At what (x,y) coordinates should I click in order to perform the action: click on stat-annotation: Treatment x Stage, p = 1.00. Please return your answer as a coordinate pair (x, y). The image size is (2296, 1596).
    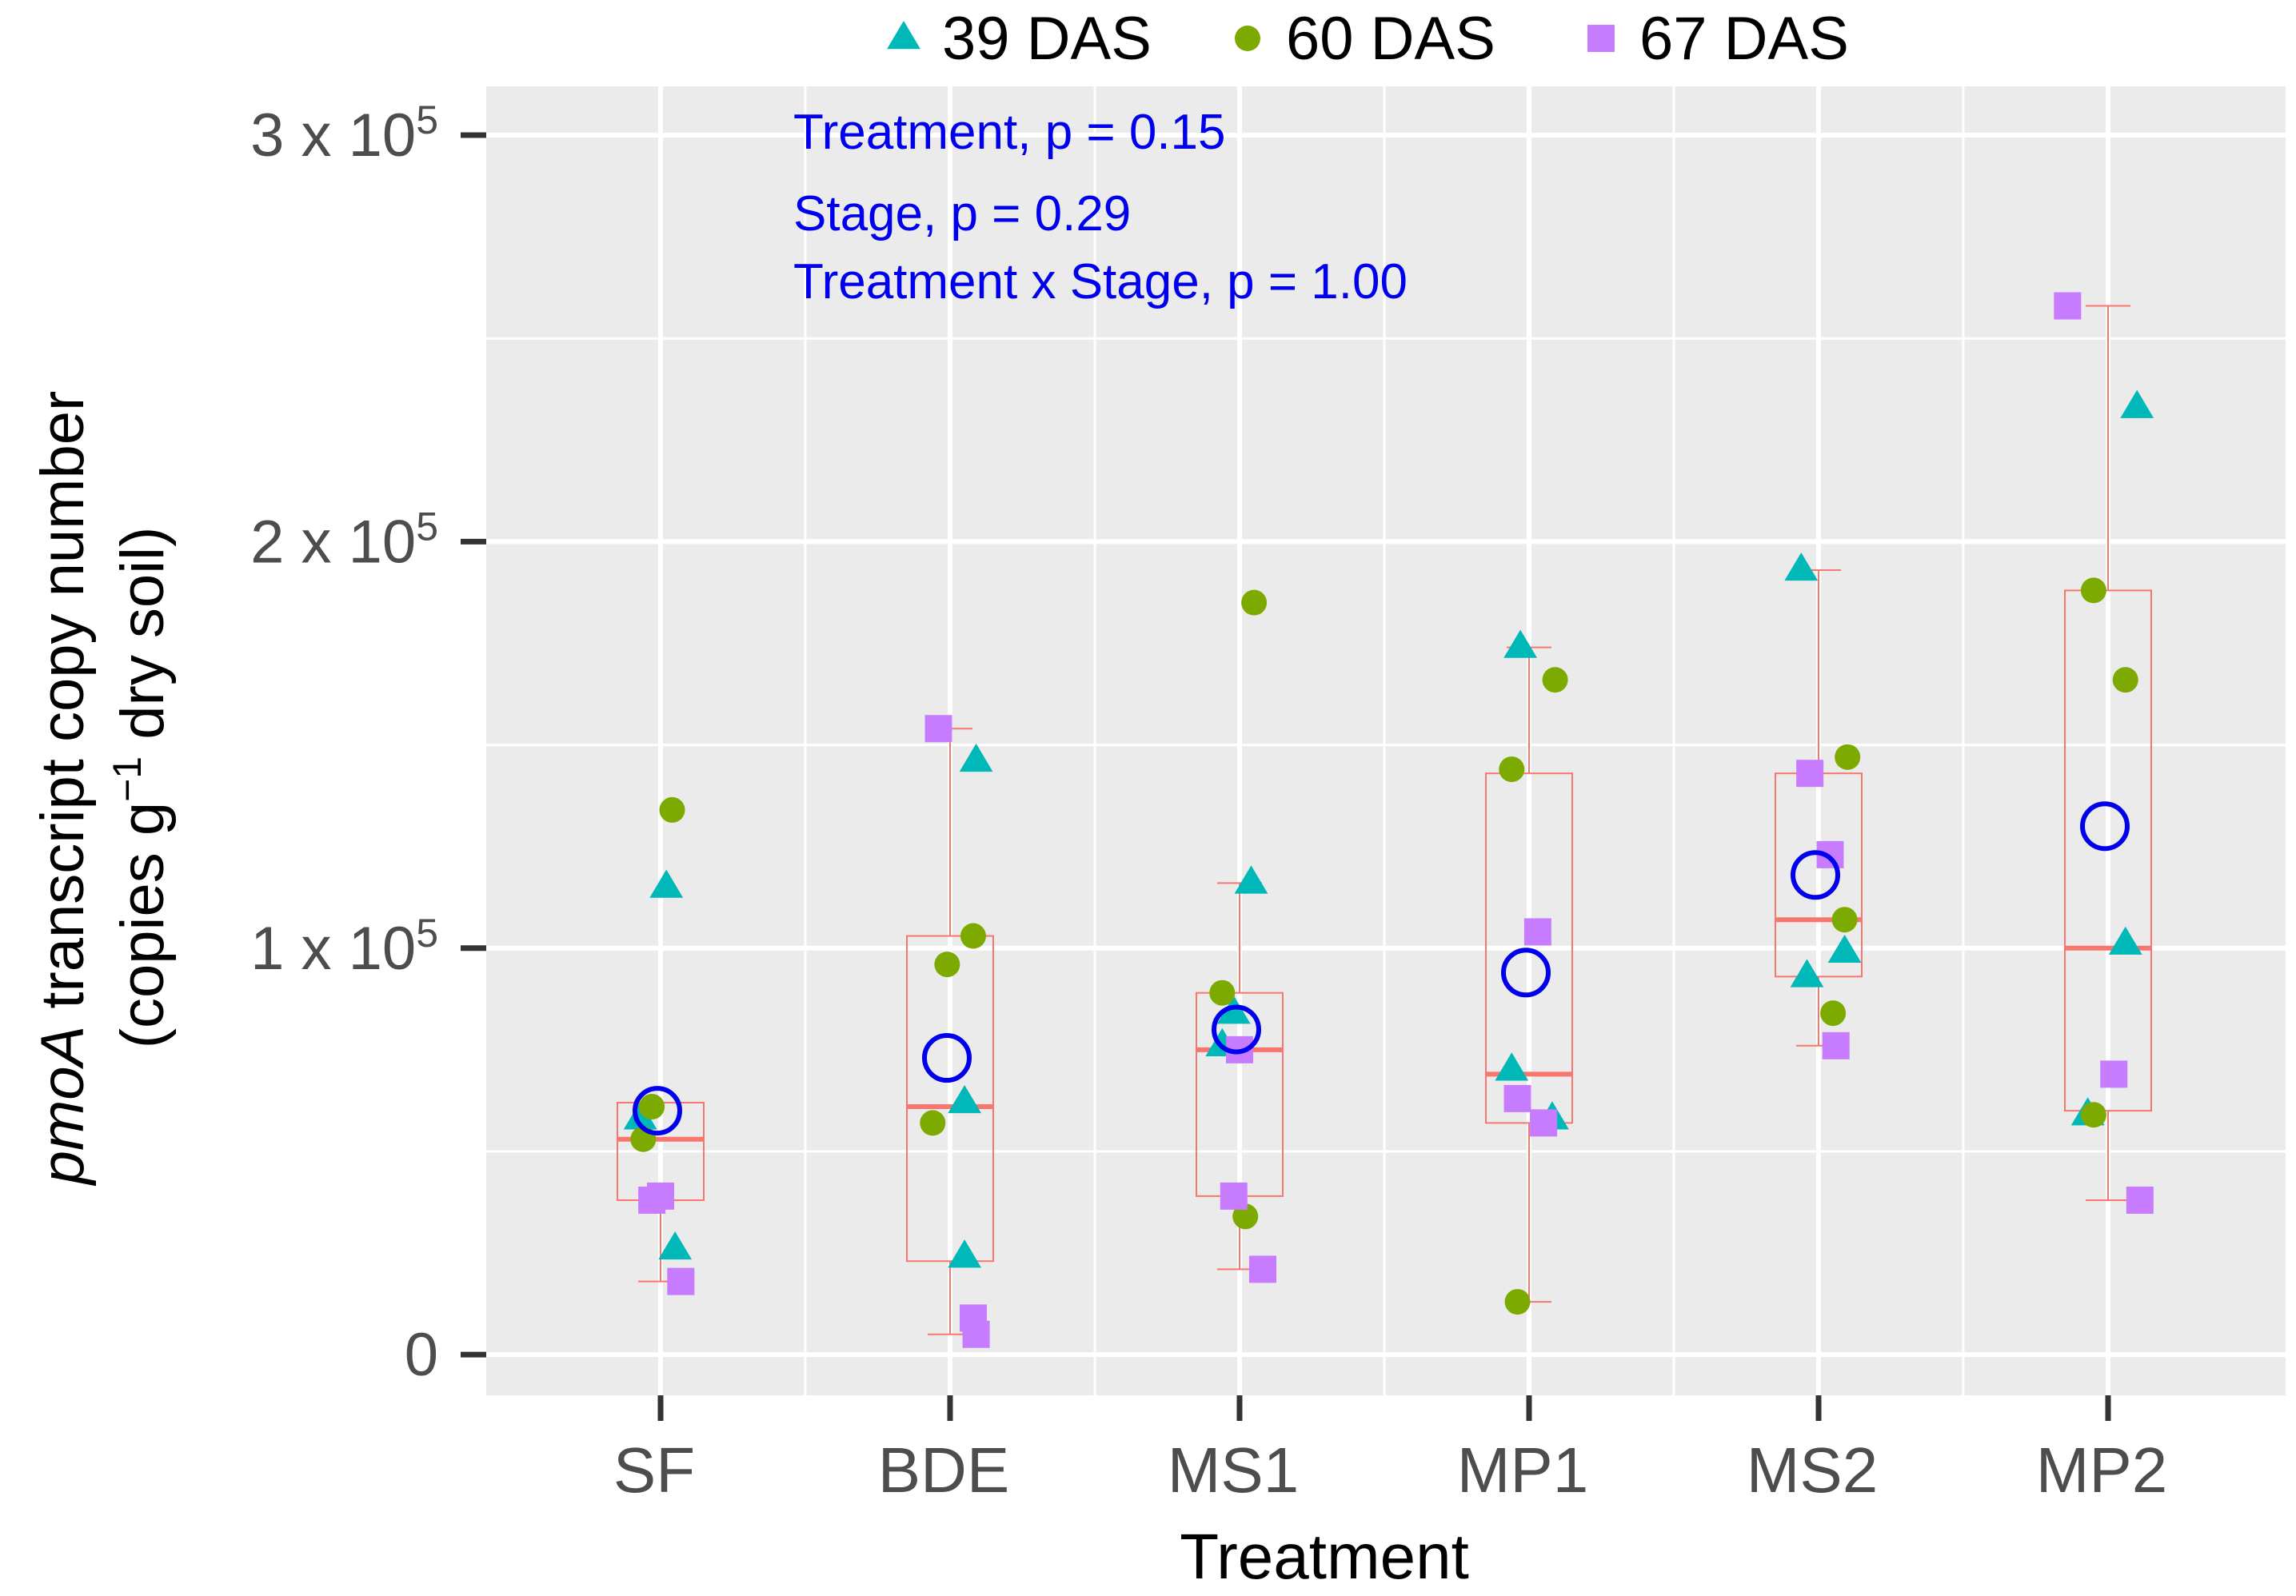
    Looking at the image, I should click on (1101, 281).